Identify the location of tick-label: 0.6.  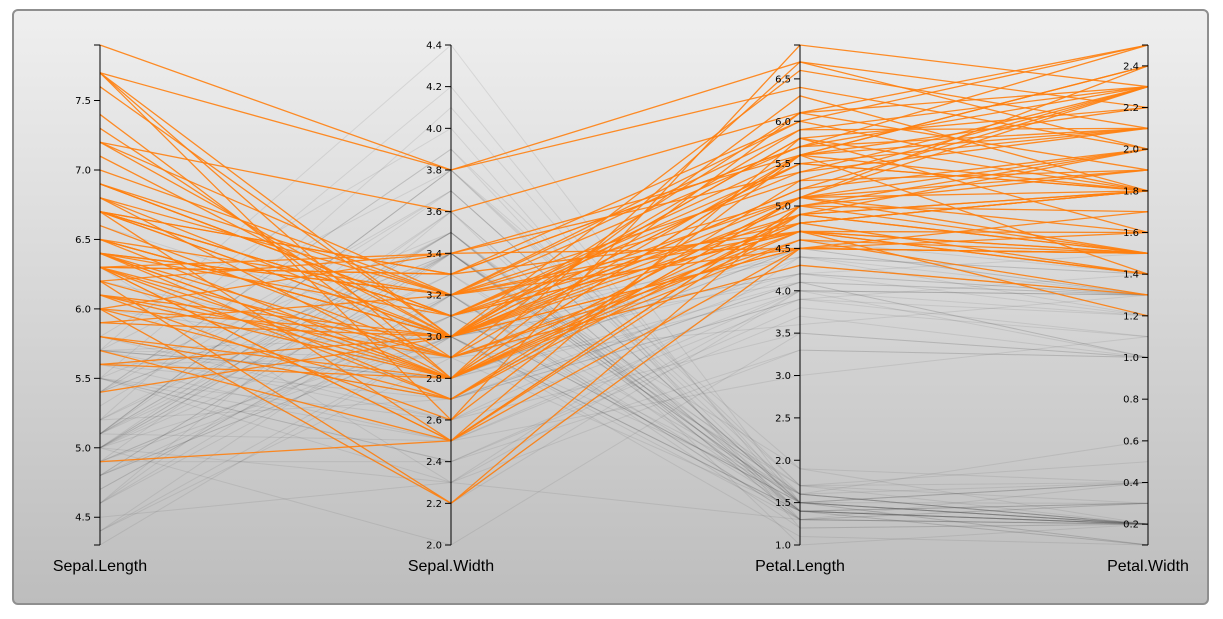
(1131, 441).